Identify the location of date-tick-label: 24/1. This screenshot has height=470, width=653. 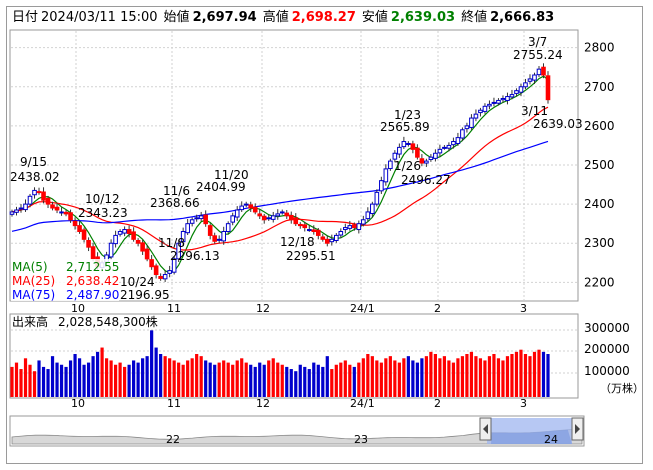
(362, 308).